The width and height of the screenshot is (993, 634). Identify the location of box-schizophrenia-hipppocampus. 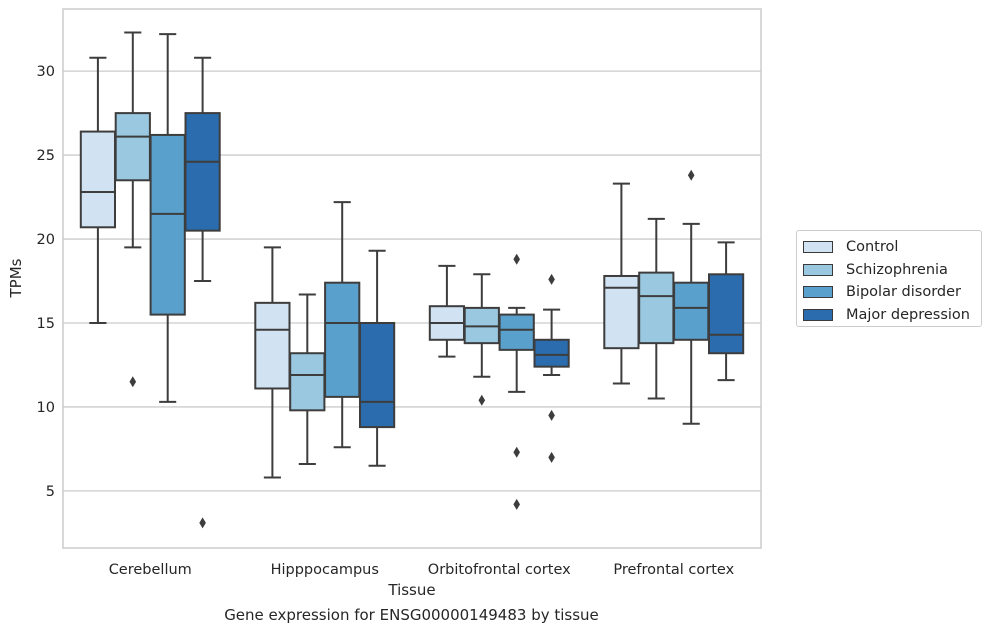
(307, 379).